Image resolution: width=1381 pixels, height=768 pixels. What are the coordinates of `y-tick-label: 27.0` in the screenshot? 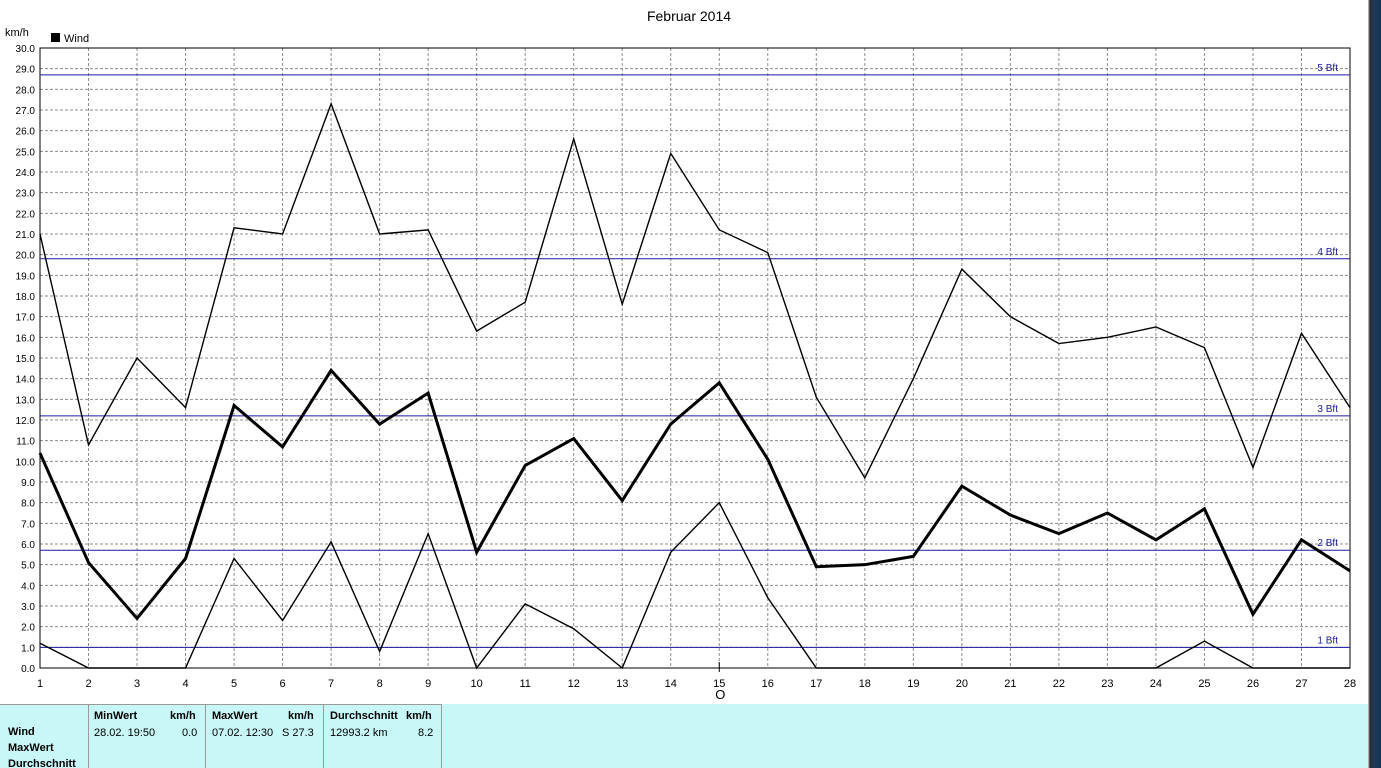 It's located at (26, 111).